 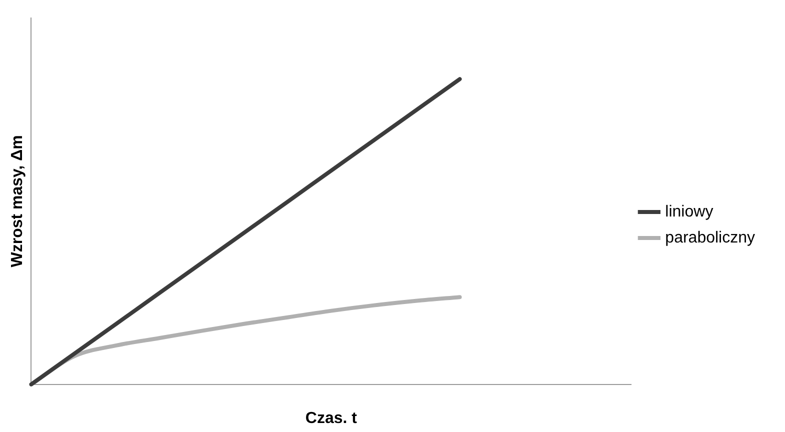 What do you see at coordinates (331, 418) in the screenshot?
I see `x-axis-title: Czas. t` at bounding box center [331, 418].